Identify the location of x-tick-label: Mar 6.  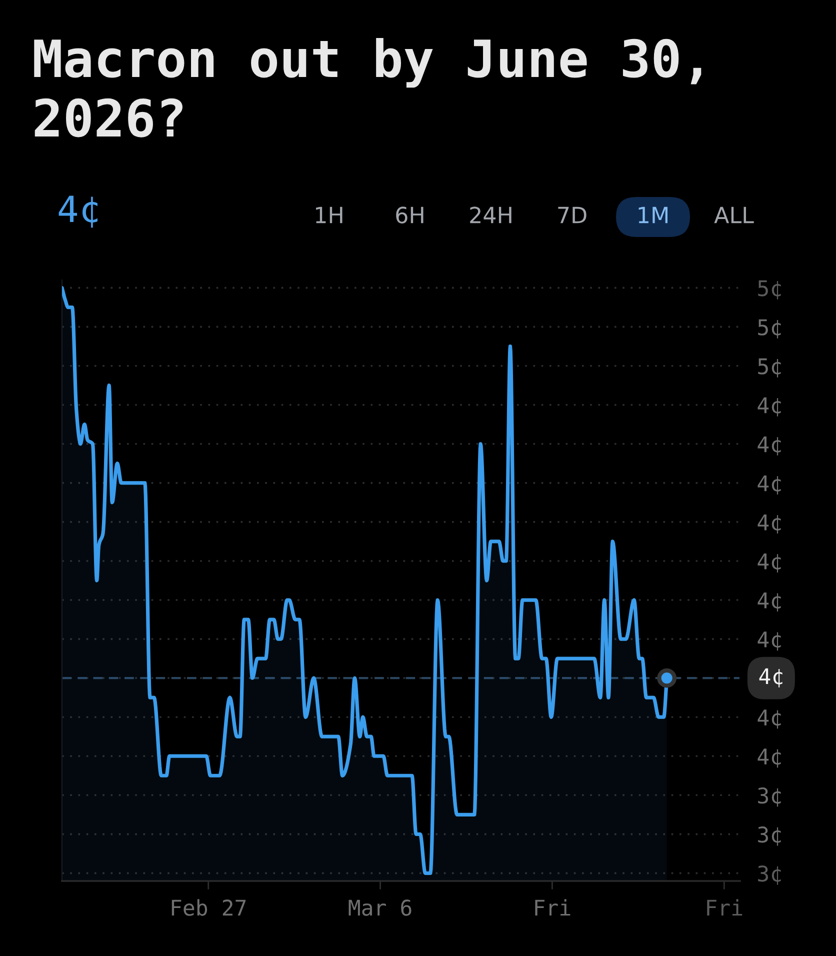
(380, 908).